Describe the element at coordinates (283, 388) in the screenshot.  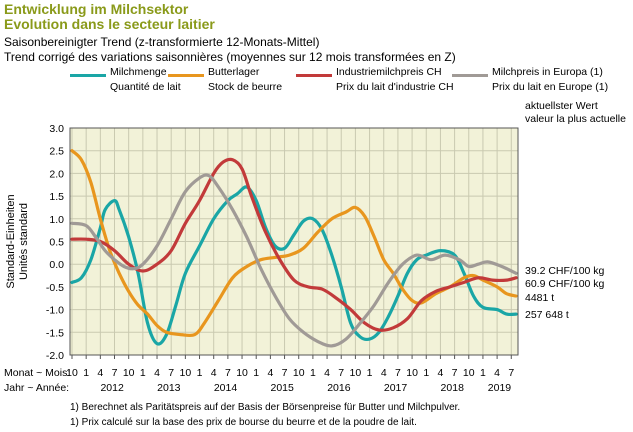
I see `x-year-tick-label: 2015` at that location.